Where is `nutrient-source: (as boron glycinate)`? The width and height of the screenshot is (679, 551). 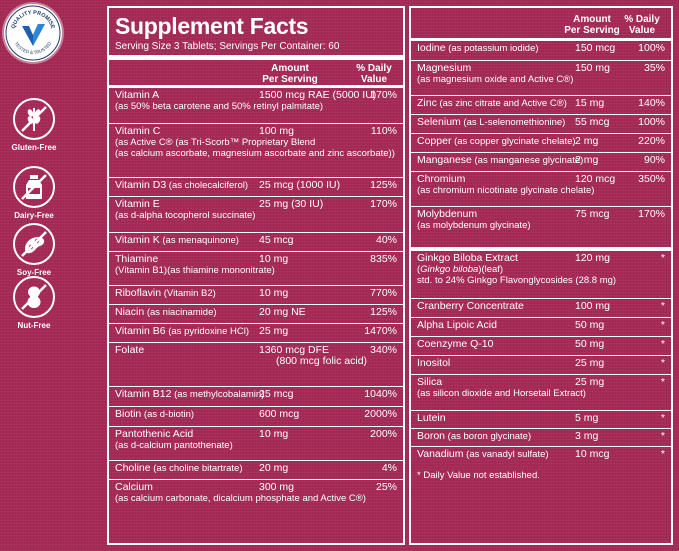 nutrient-source: (as boron glycinate) is located at coordinates (488, 436).